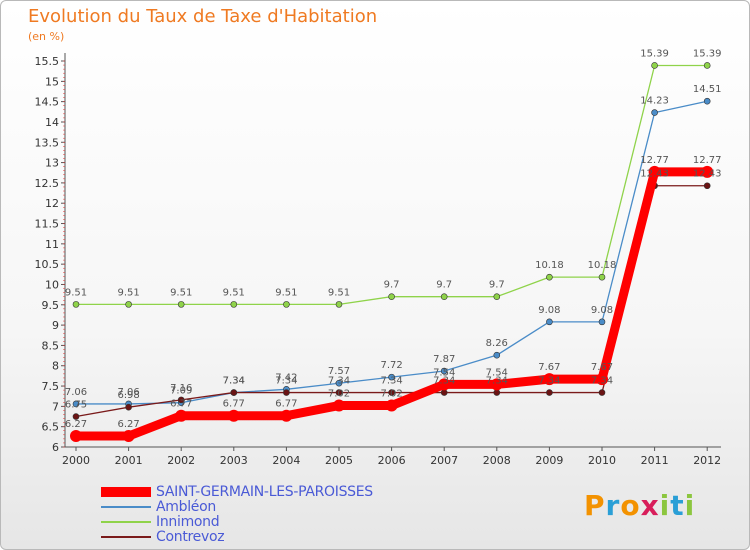 Image resolution: width=750 pixels, height=550 pixels. Describe the element at coordinates (602, 460) in the screenshot. I see `x-tick-label: 2010` at that location.